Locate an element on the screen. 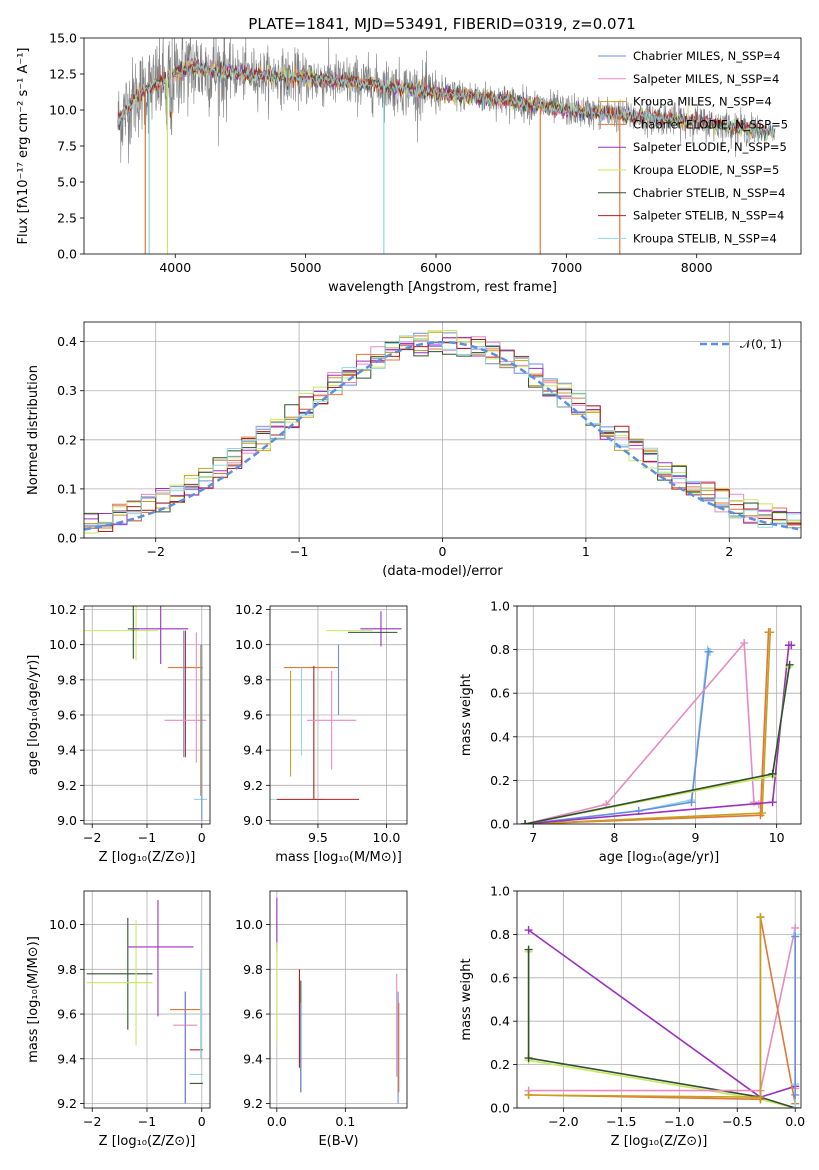  plot-area-massweight-vs-Z is located at coordinates (662, 1010).